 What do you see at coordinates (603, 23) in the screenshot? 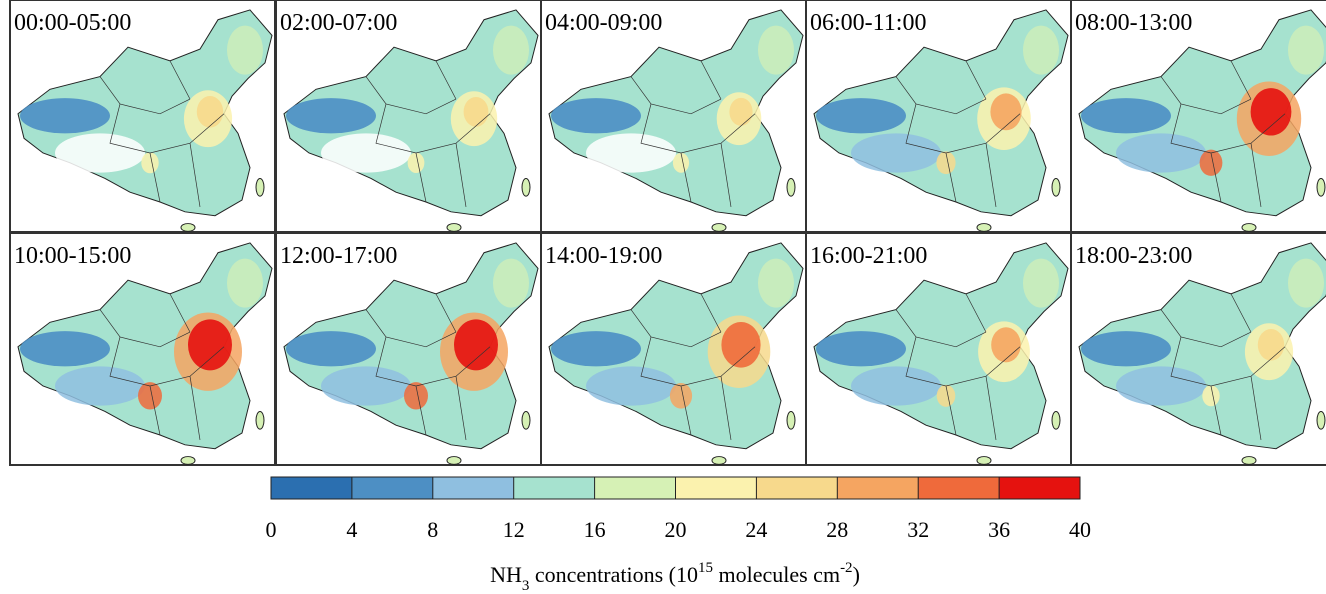
I see `panel-label: 04:00-09:00` at bounding box center [603, 23].